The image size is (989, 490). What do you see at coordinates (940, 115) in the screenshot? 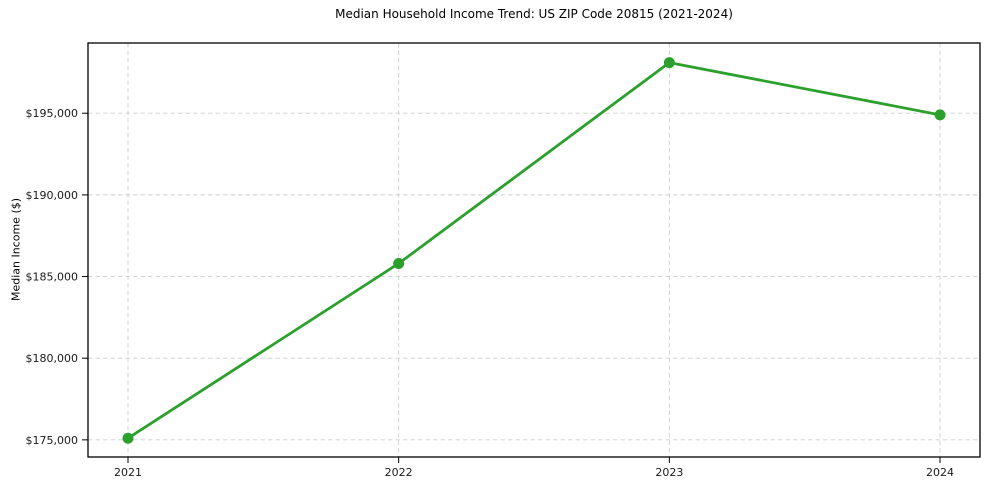
I see `data-point-2024` at bounding box center [940, 115].